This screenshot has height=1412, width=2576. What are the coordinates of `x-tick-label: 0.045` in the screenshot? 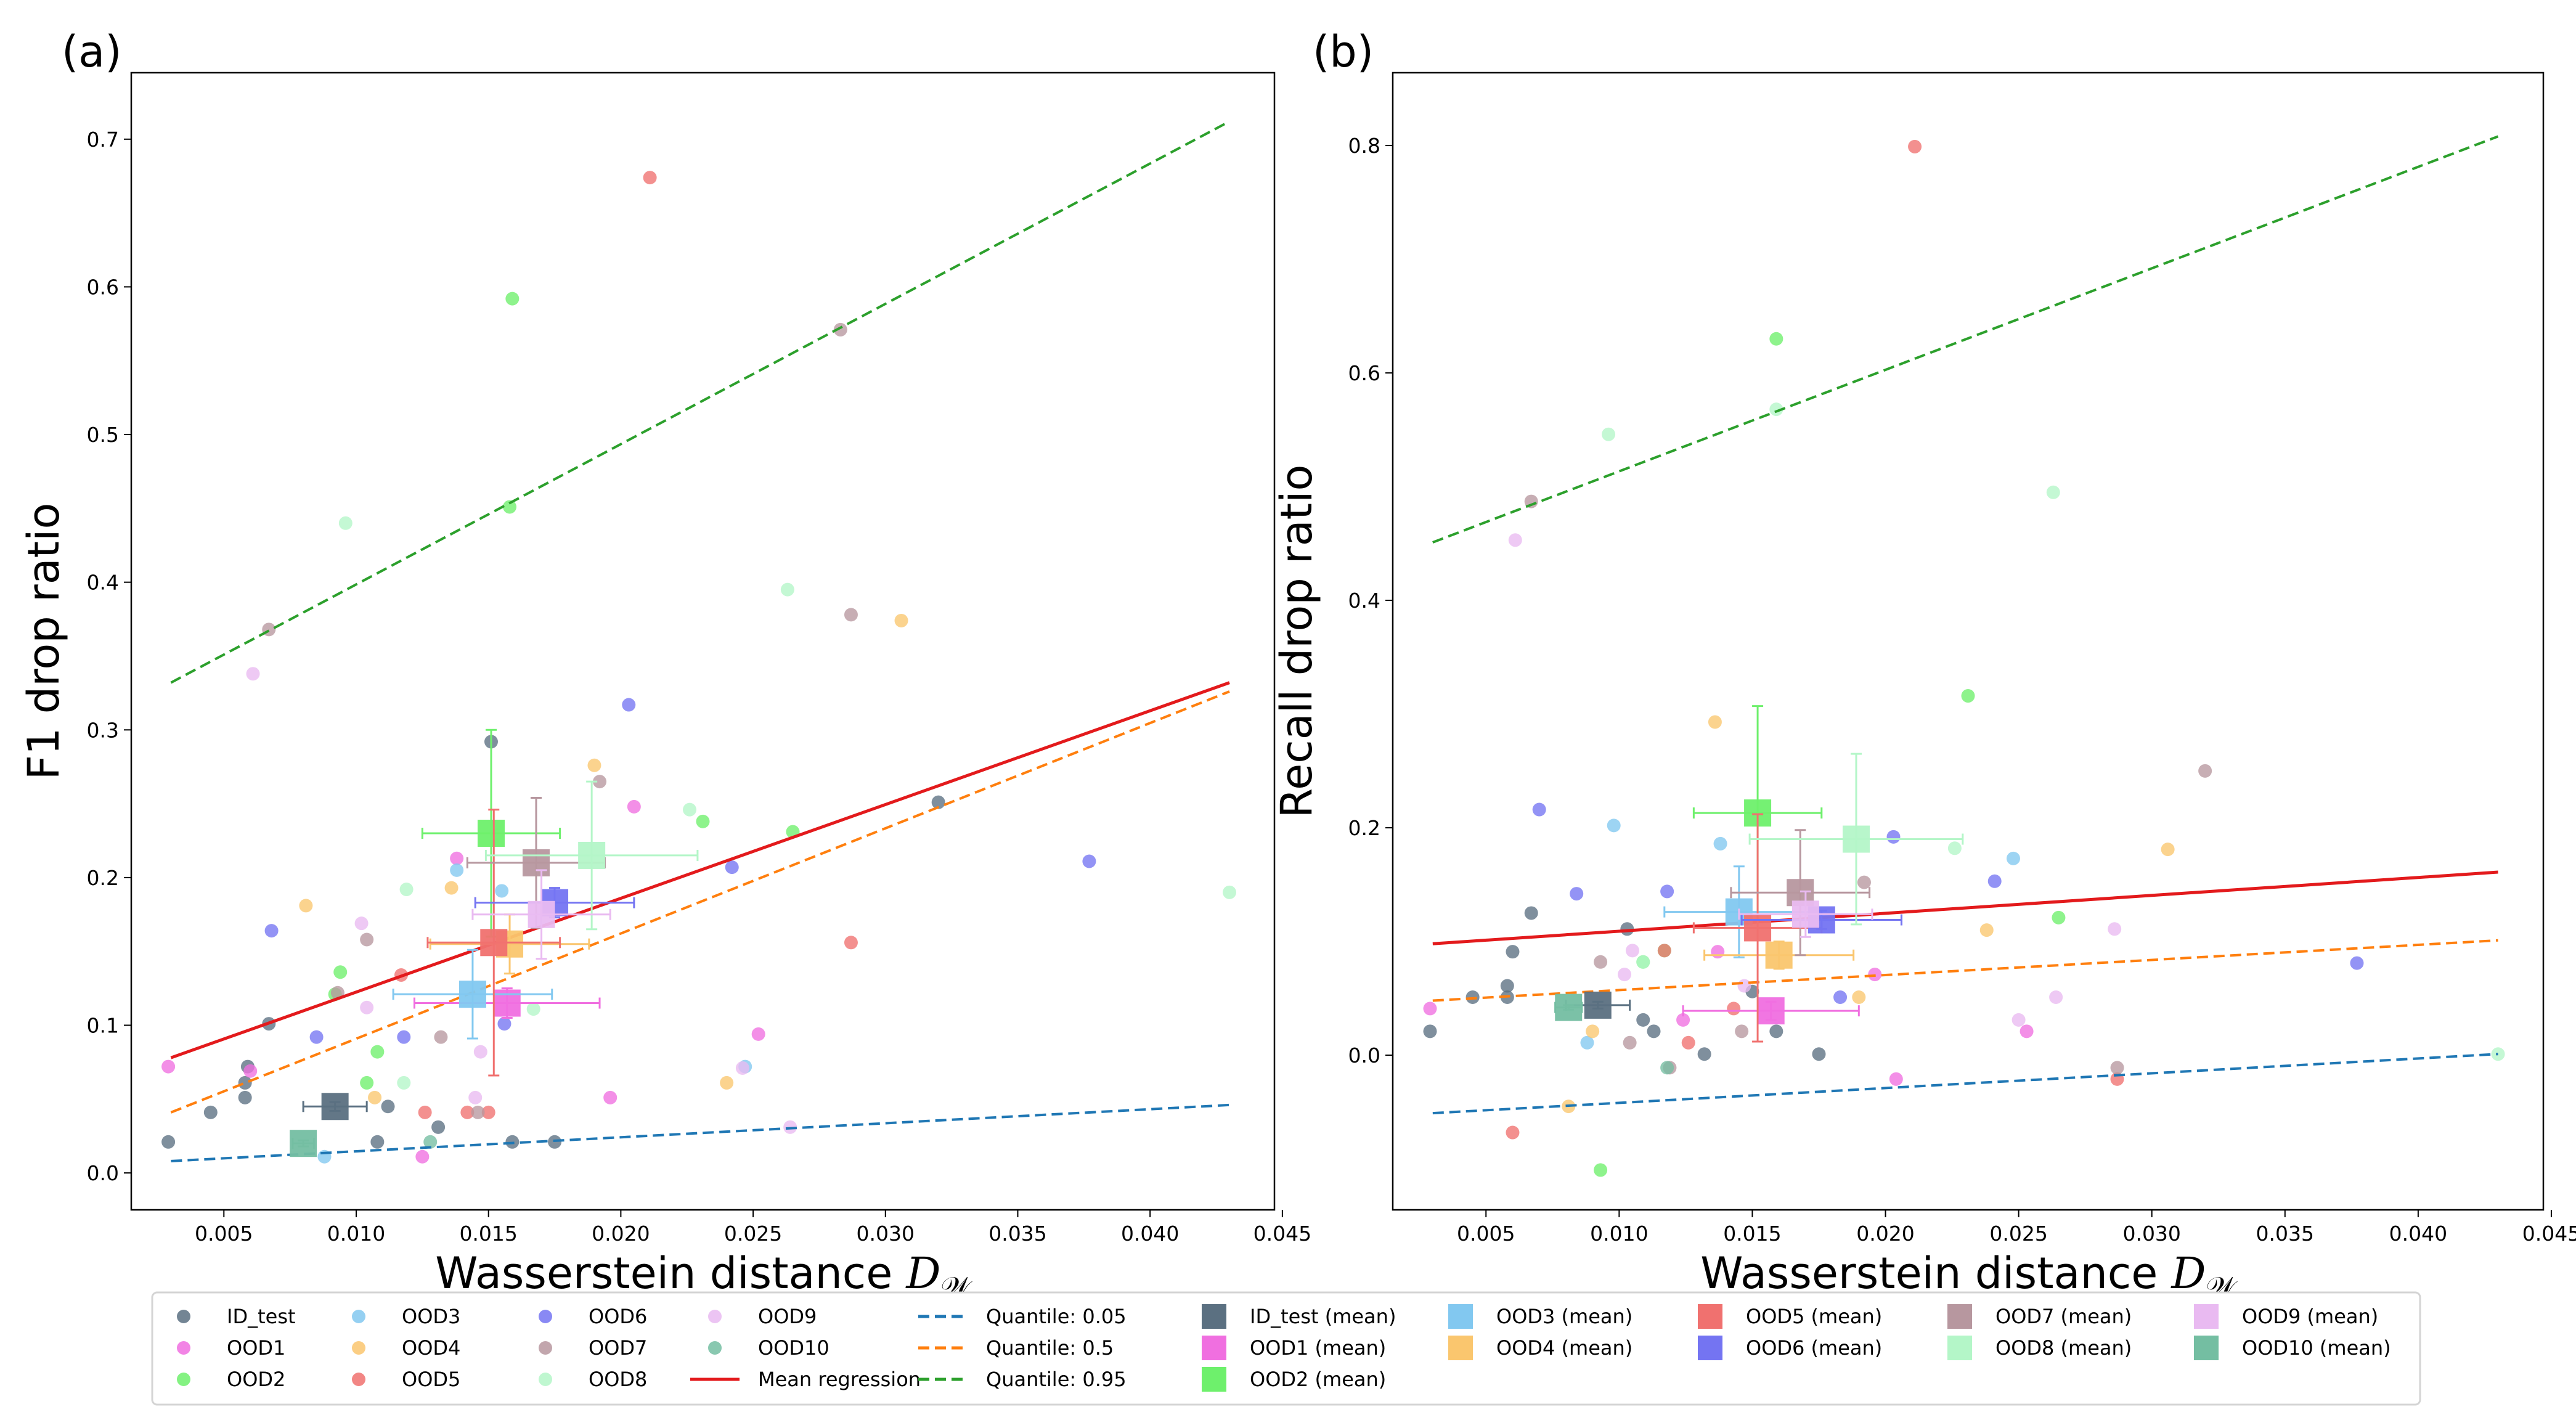 It's located at (2549, 1234).